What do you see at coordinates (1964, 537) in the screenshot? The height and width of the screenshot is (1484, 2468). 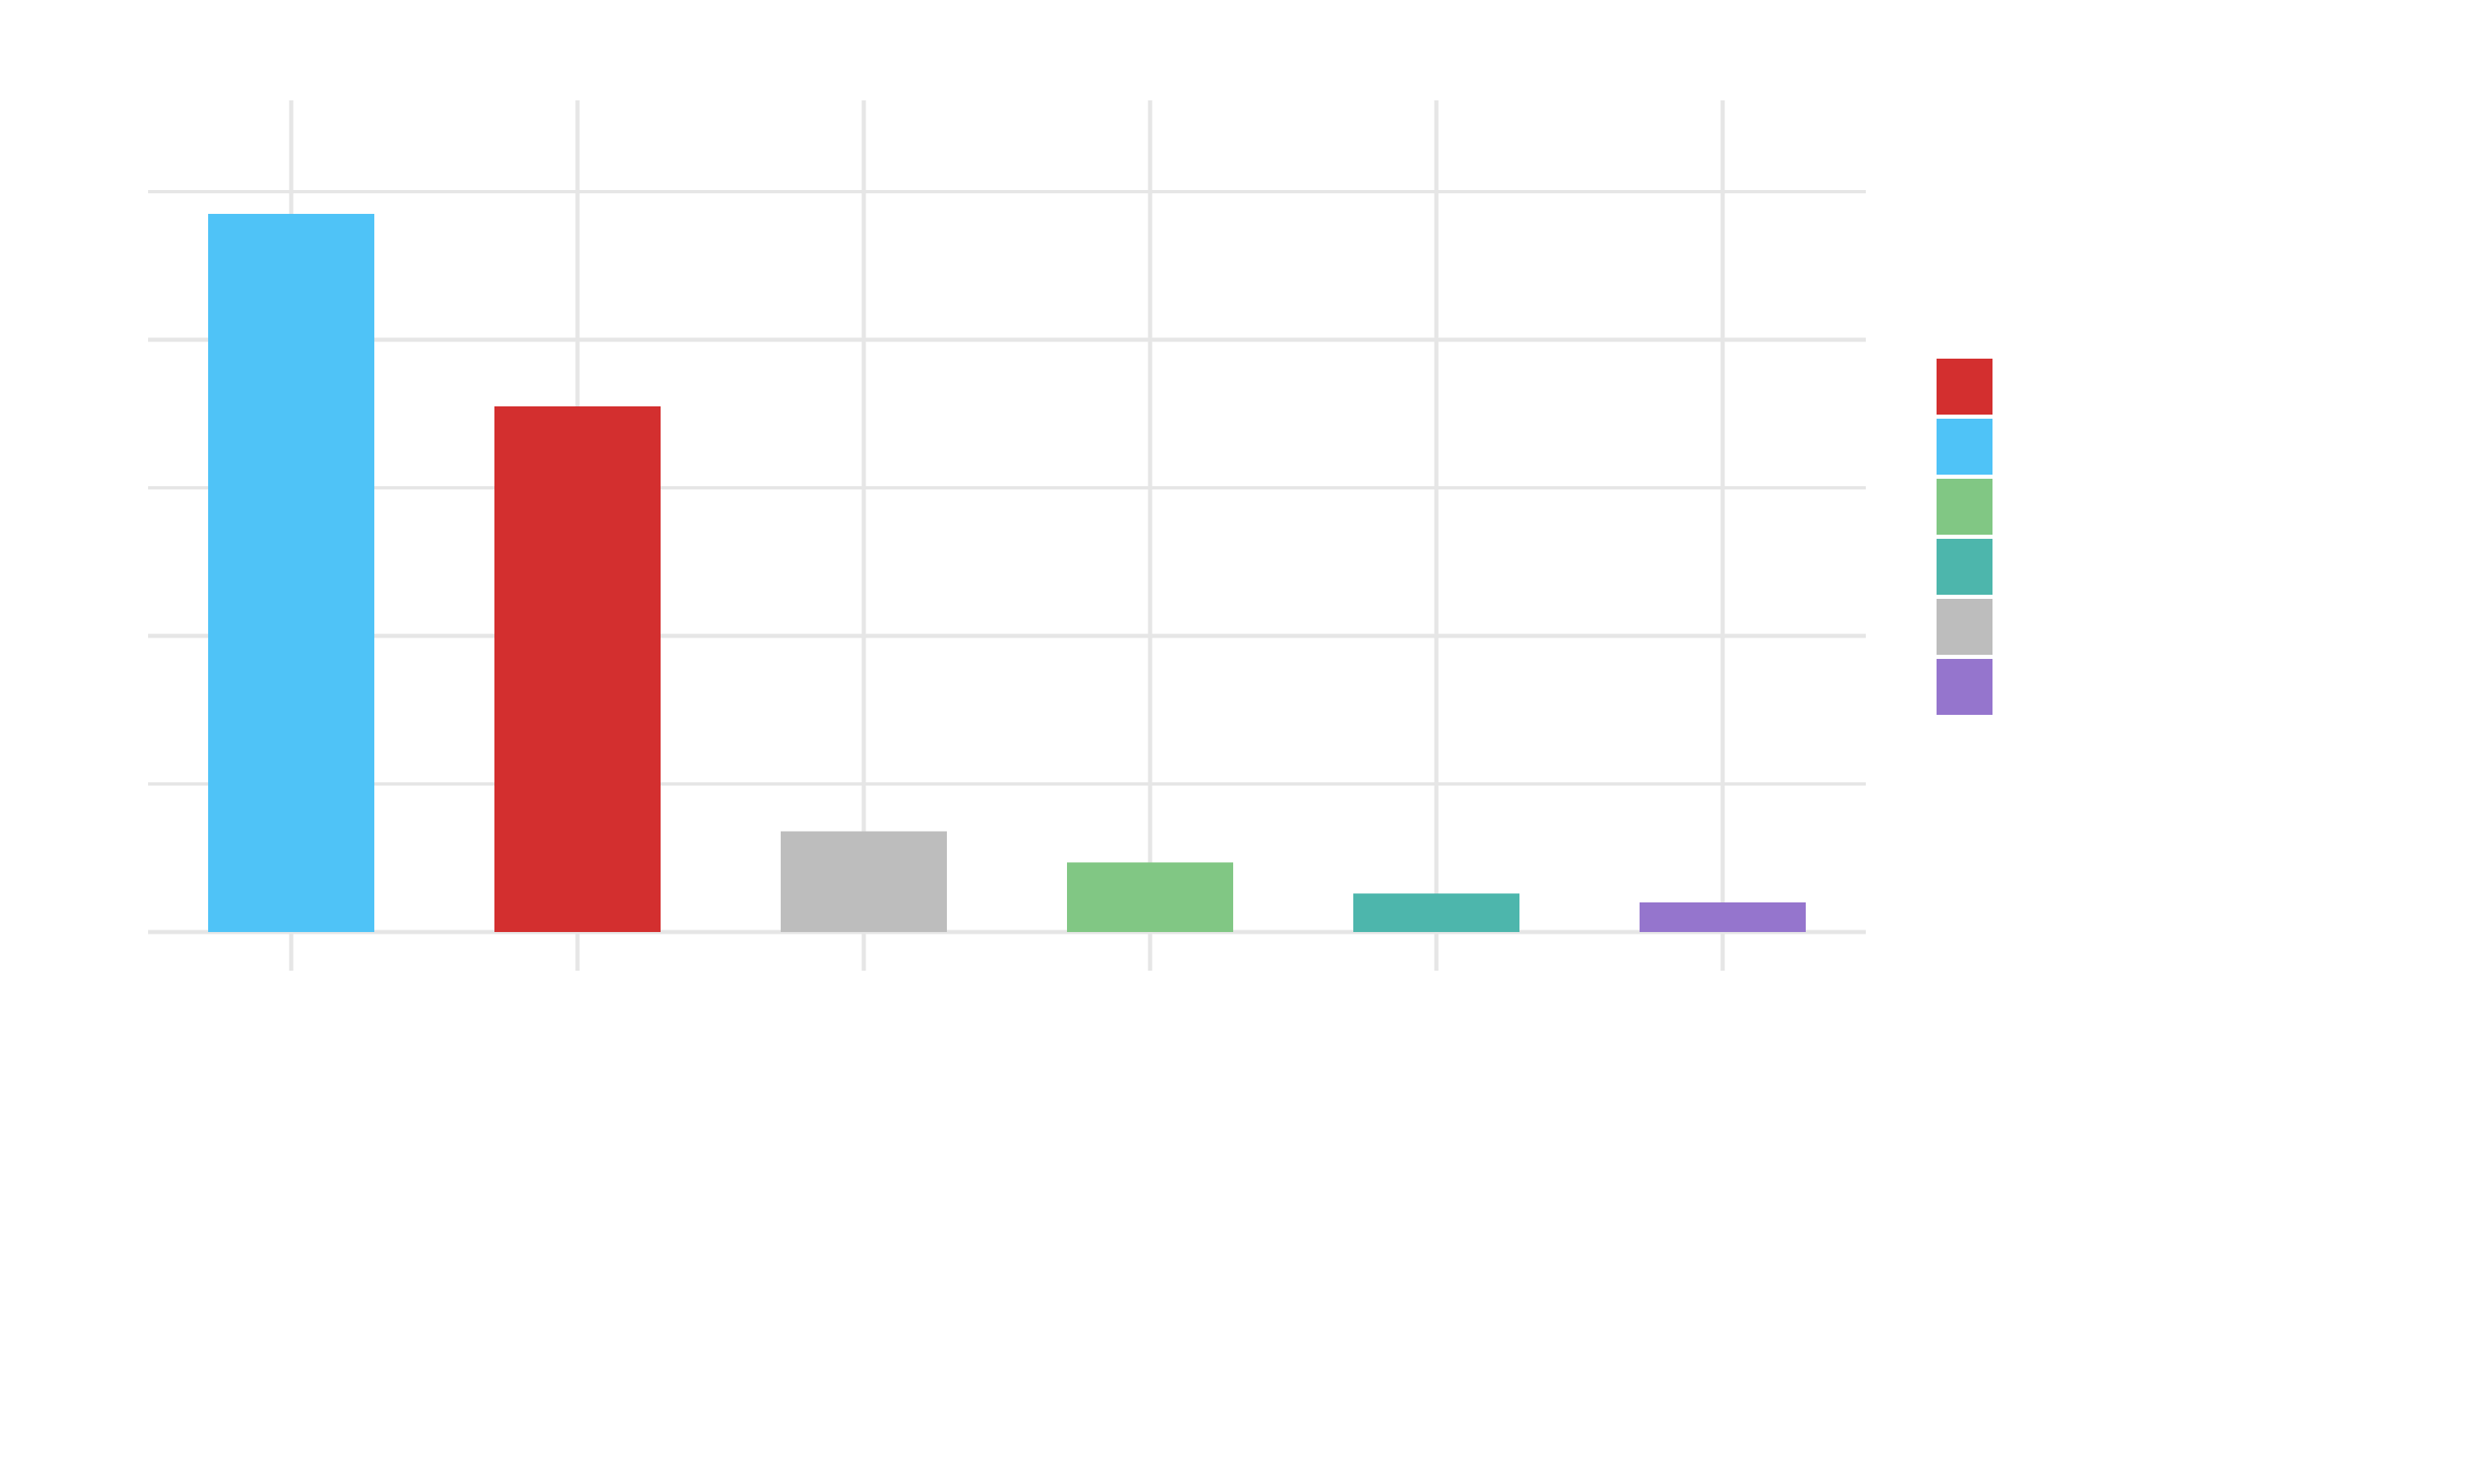 I see `legend` at bounding box center [1964, 537].